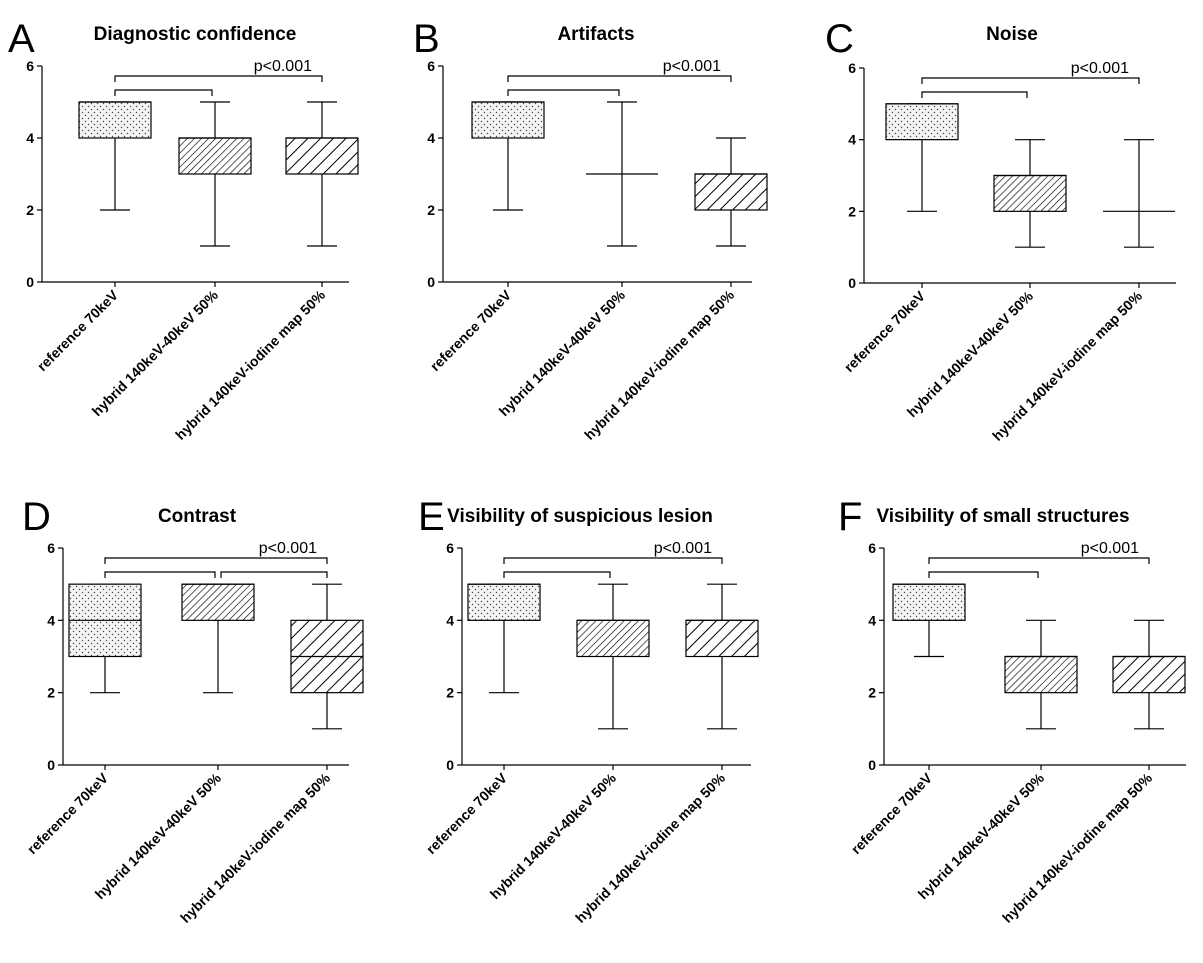 The image size is (1203, 963). What do you see at coordinates (580, 516) in the screenshot?
I see `panel-title: Visibility of suspicious lesion` at bounding box center [580, 516].